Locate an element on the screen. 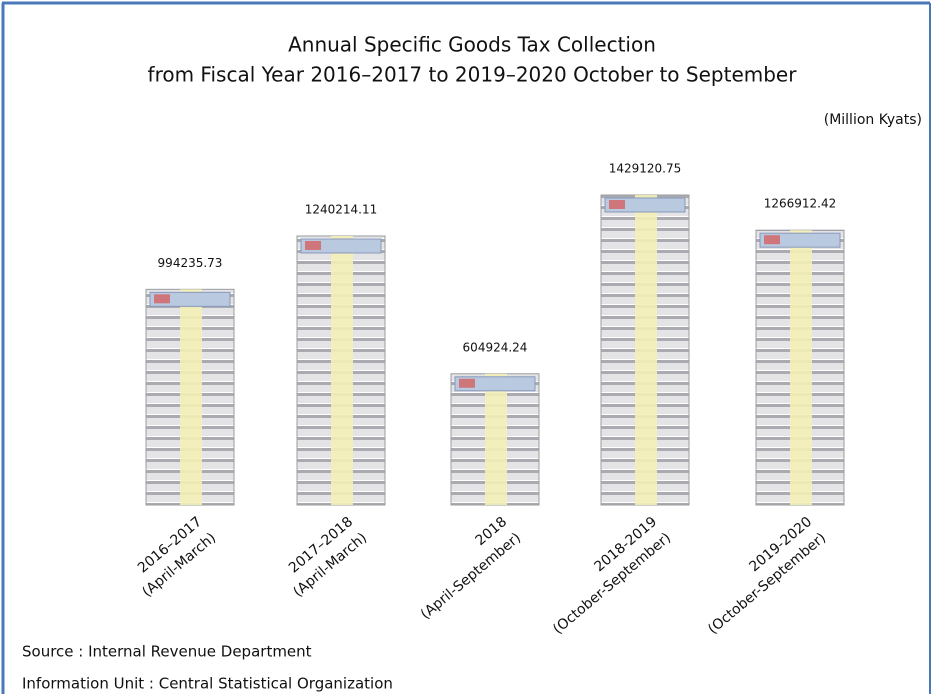 The width and height of the screenshot is (933, 694). value-label: 994235.73 is located at coordinates (190, 263).